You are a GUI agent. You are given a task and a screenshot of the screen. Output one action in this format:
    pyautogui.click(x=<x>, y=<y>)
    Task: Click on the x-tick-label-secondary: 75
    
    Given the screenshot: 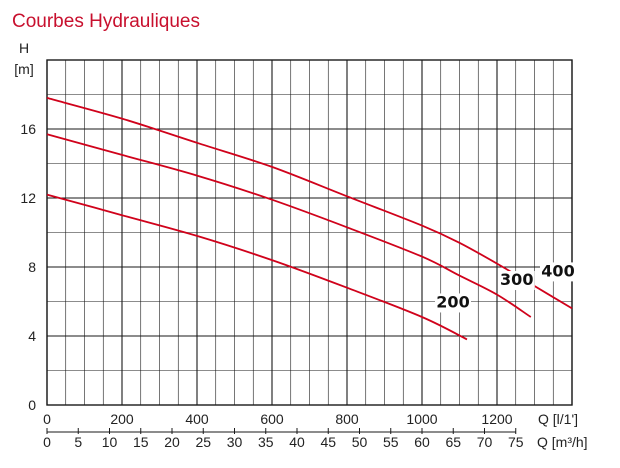 What is the action you would take?
    pyautogui.click(x=516, y=442)
    